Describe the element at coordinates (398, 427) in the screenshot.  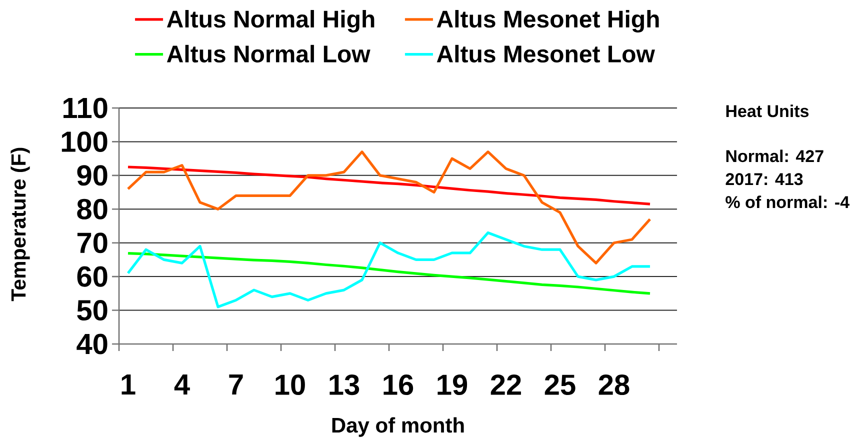
I see `x-axis-title: Day of month` at that location.